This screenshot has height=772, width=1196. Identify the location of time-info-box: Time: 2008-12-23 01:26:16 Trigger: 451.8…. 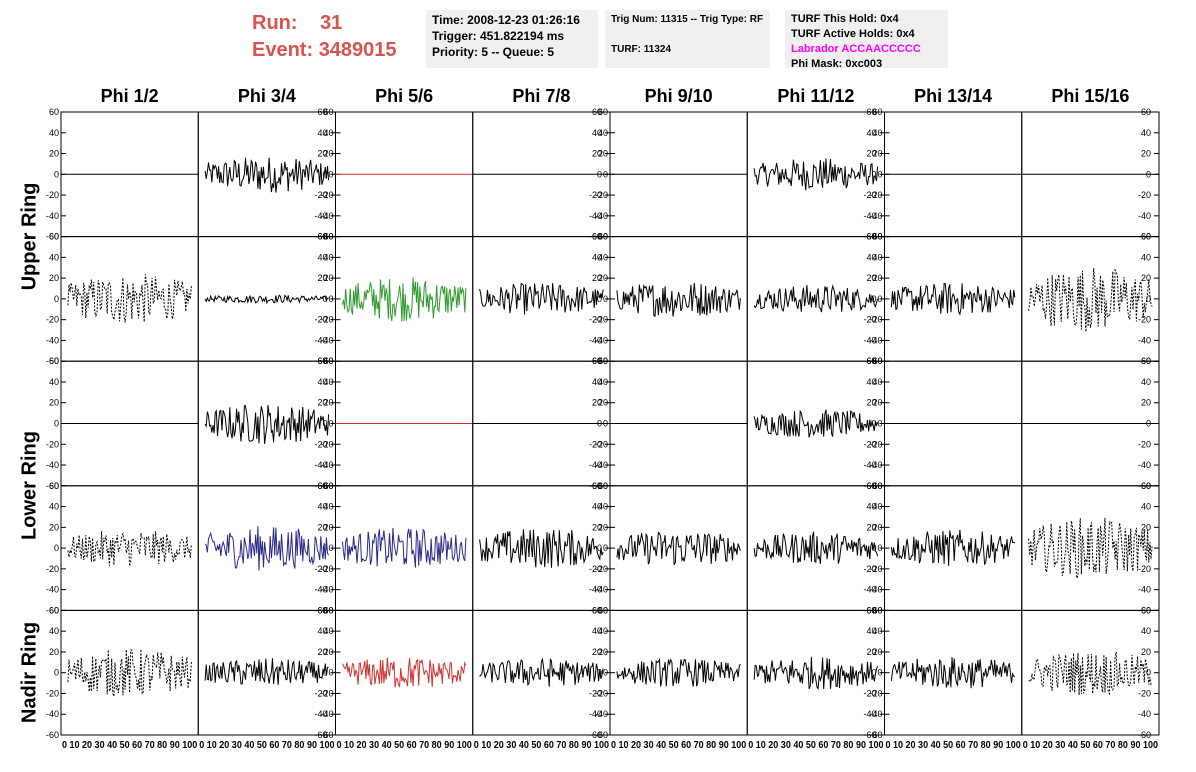
(512, 39).